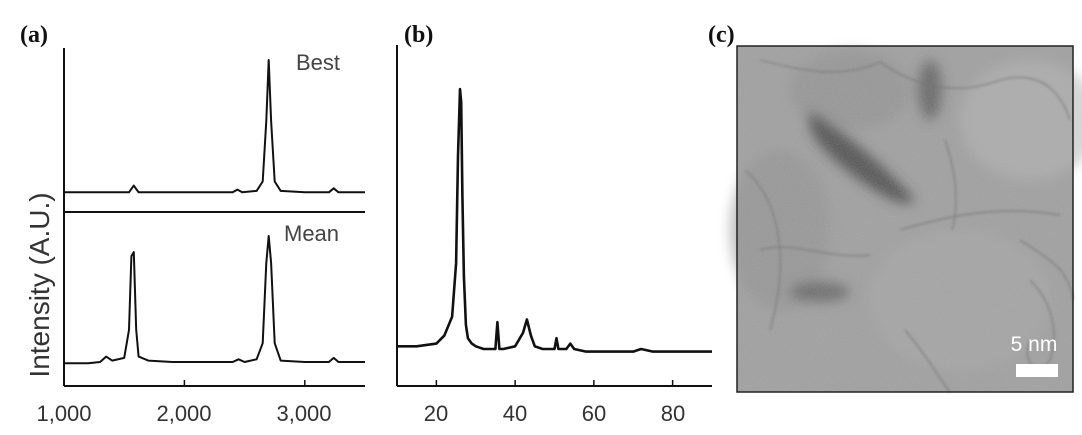 The height and width of the screenshot is (435, 1082). What do you see at coordinates (311, 233) in the screenshot?
I see `series-label-mean: Mean` at bounding box center [311, 233].